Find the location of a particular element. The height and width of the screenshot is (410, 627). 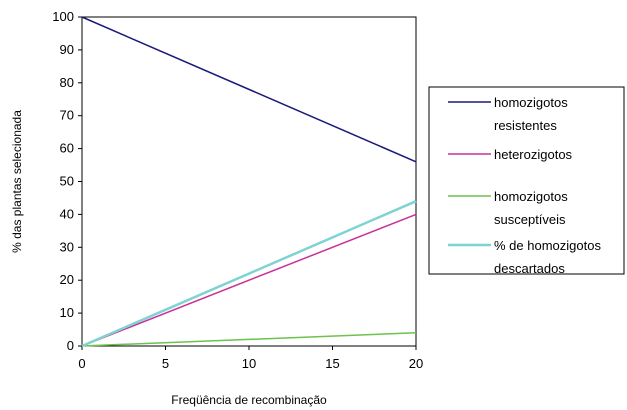

y-tick-label: 10 is located at coordinates (67, 312).